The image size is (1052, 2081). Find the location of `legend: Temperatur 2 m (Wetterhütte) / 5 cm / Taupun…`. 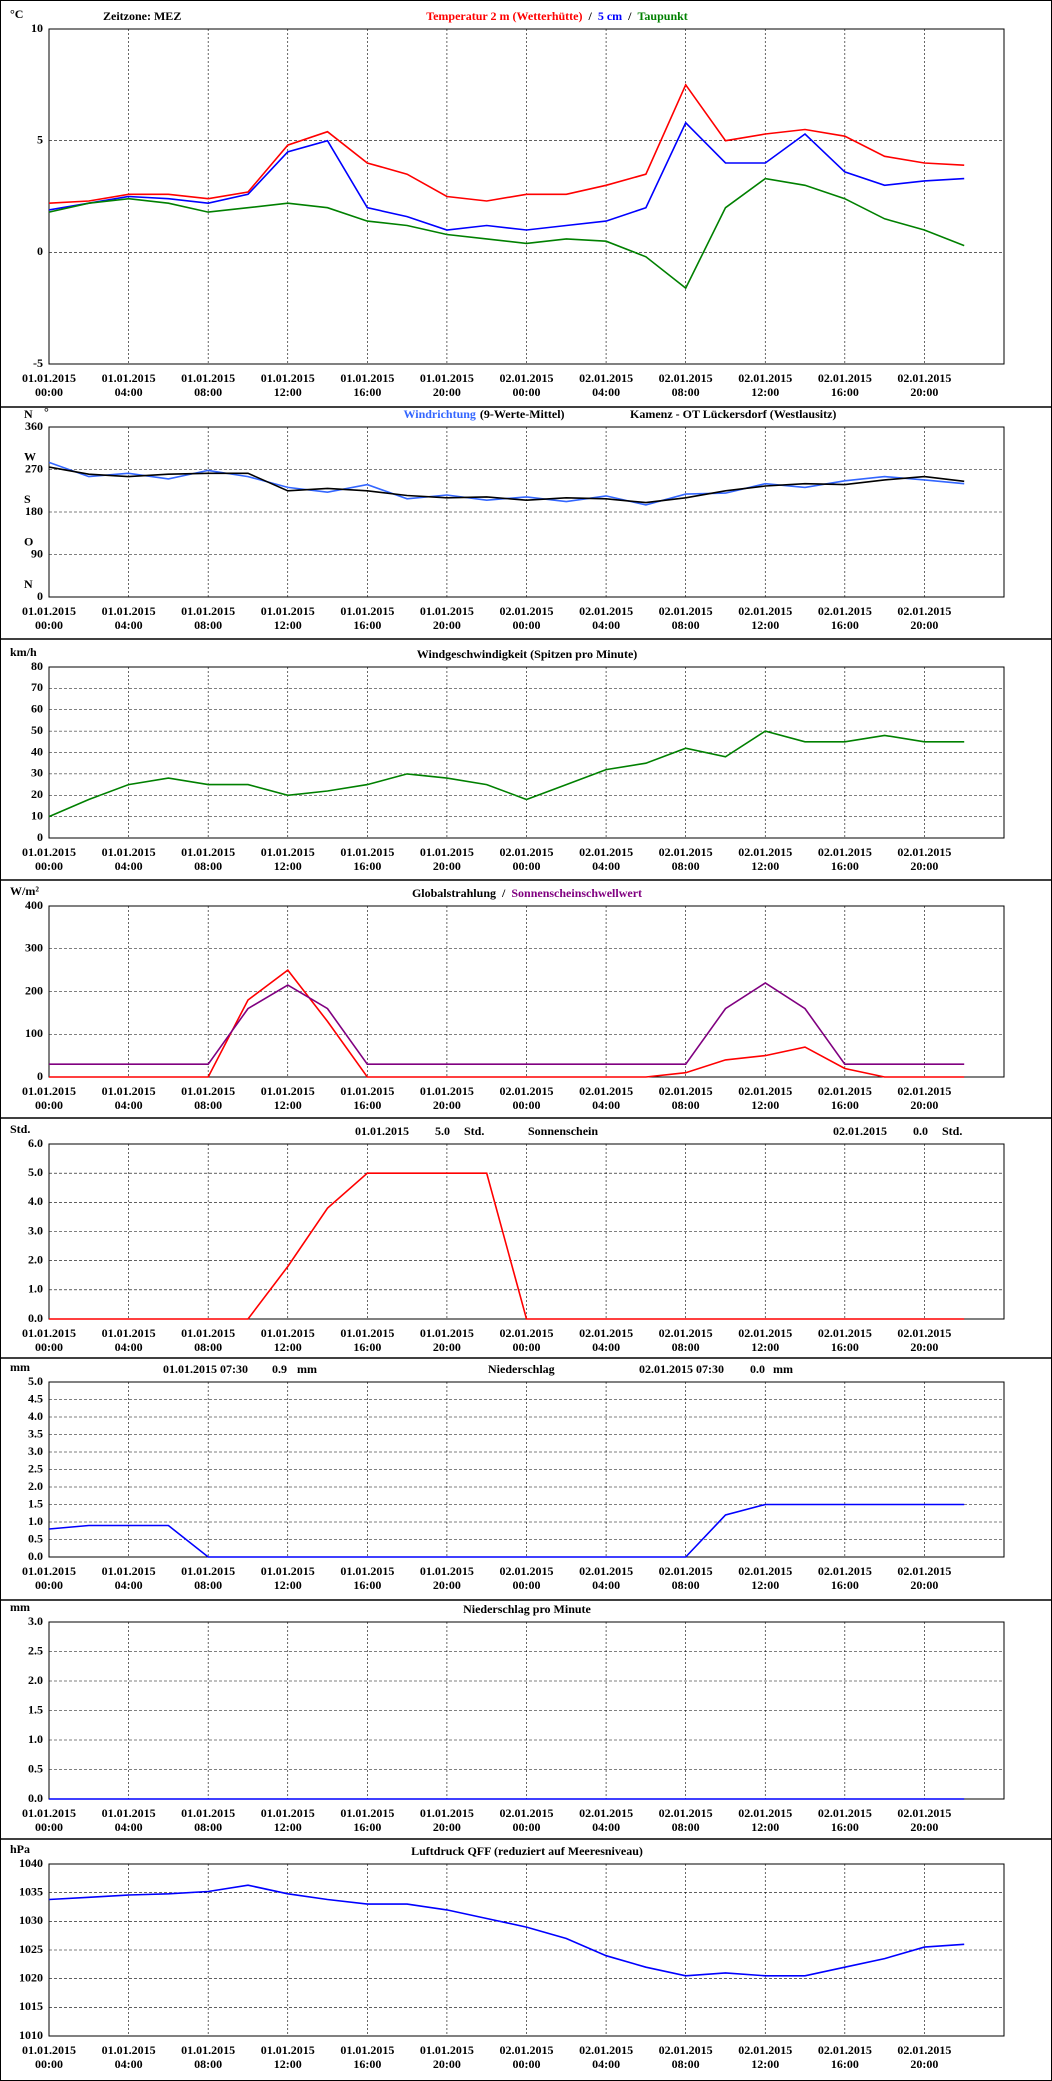

legend: Temperatur 2 m (Wetterhütte) / 5 cm / Taupun… is located at coordinates (557, 16).